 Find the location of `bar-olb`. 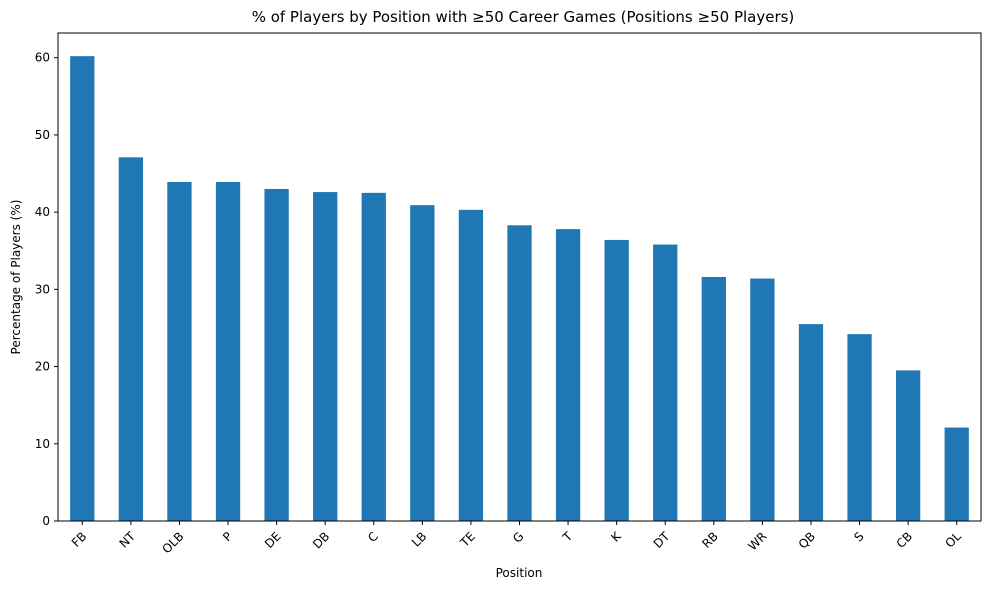

bar-olb is located at coordinates (179, 351).